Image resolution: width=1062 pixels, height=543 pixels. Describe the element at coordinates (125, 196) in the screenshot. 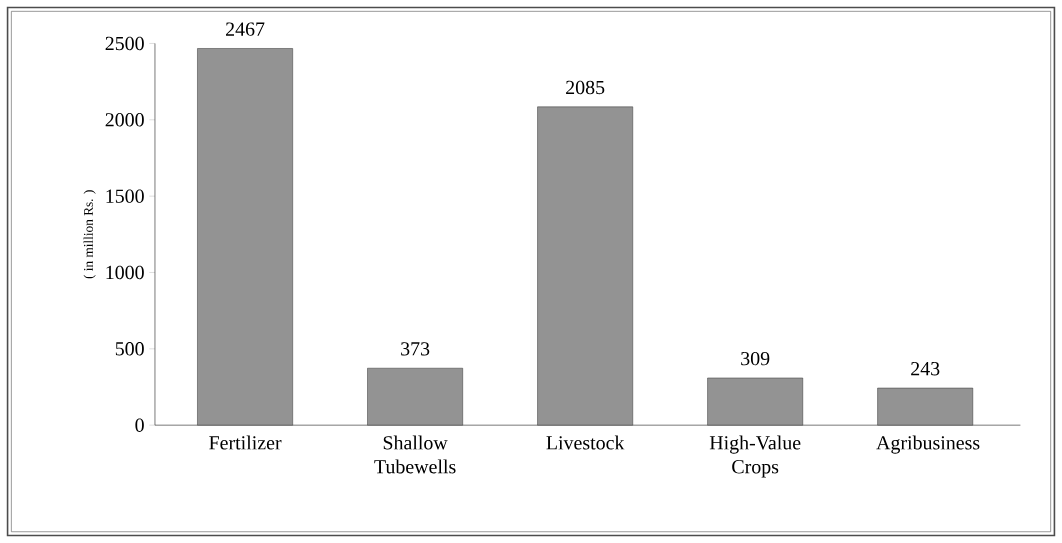

I see `y-tick-label: 1500` at that location.